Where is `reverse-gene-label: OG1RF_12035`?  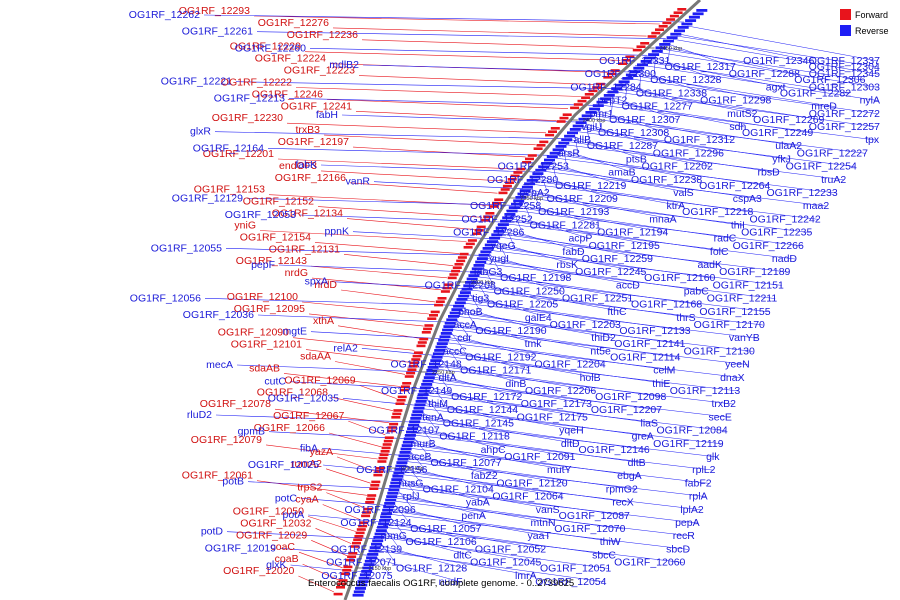 reverse-gene-label: OG1RF_12035 is located at coordinates (303, 398).